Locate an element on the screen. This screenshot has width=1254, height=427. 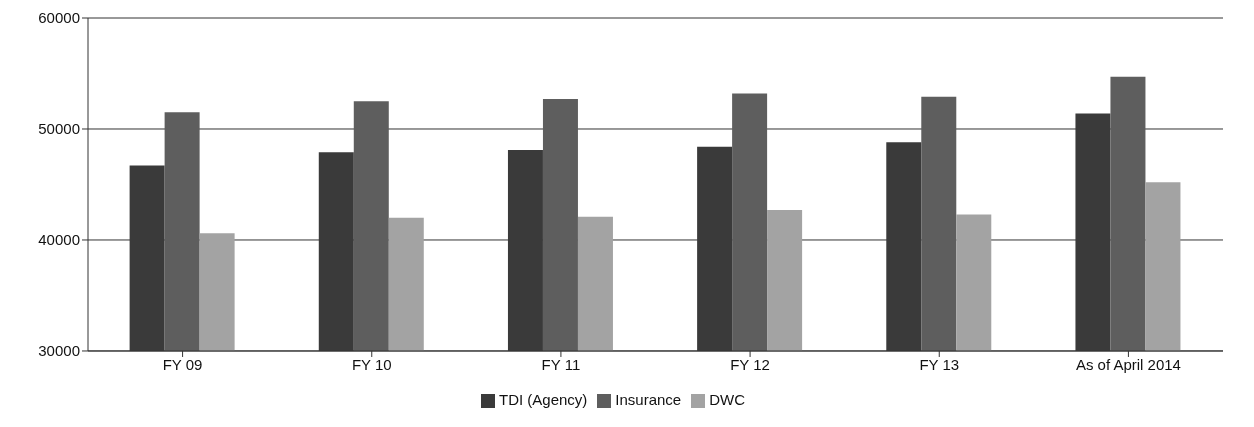
x-tick-label: FY 13 is located at coordinates (939, 364).